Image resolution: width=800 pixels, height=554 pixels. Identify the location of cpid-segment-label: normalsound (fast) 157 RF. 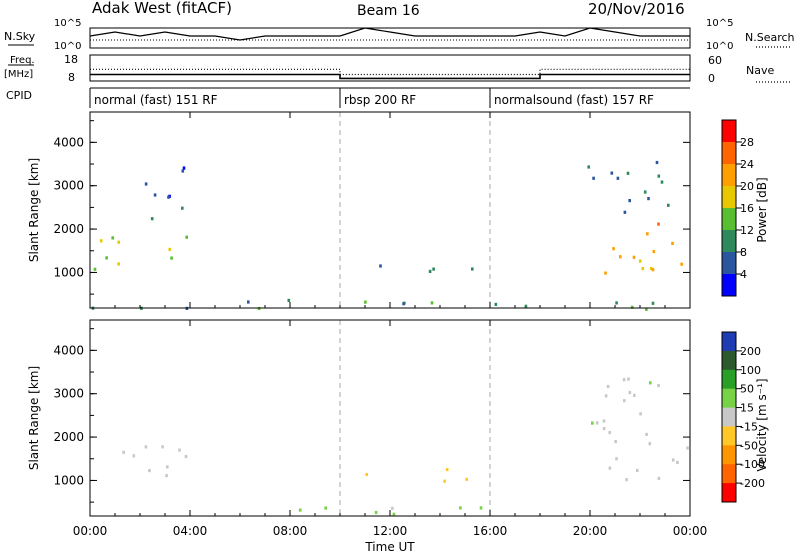
(574, 100).